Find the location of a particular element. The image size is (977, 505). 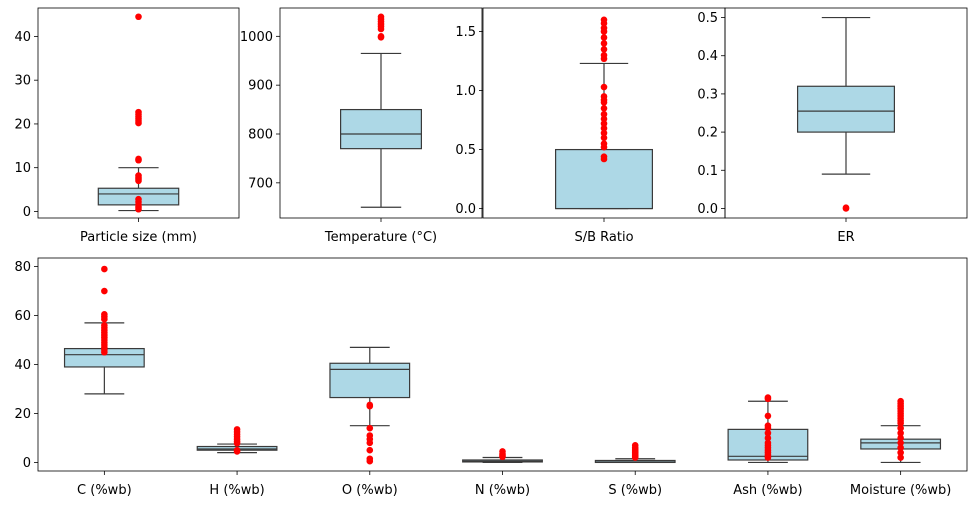

x-tick-label: S (%wb) is located at coordinates (635, 490).